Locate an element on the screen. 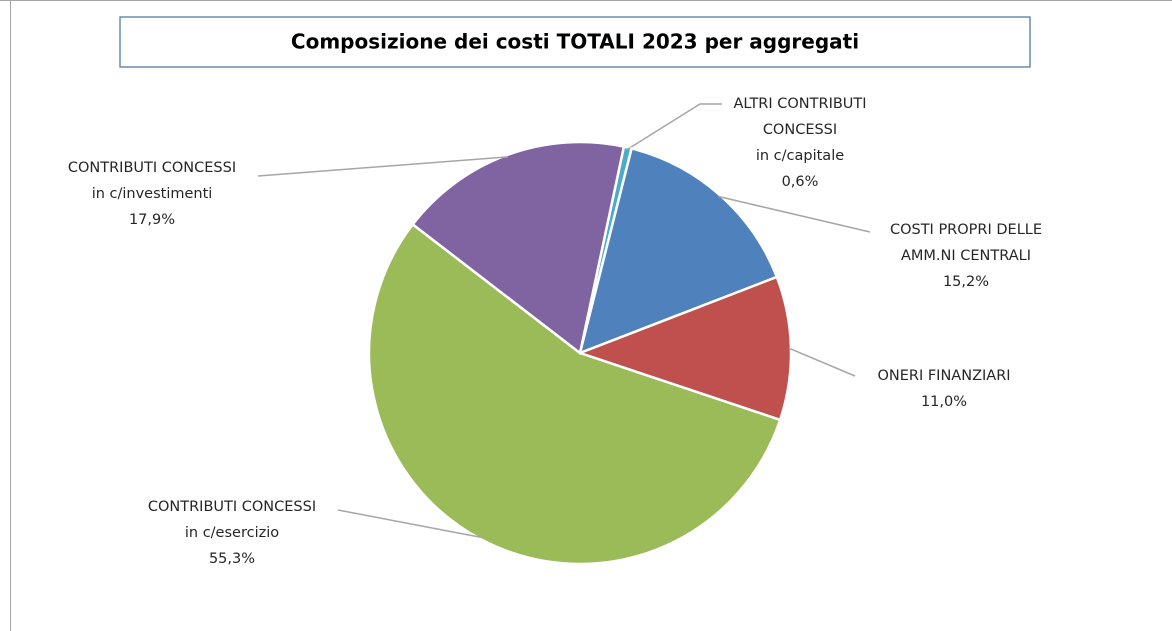 This screenshot has height=631, width=1172. slice-label: in c/investimenti is located at coordinates (152, 194).